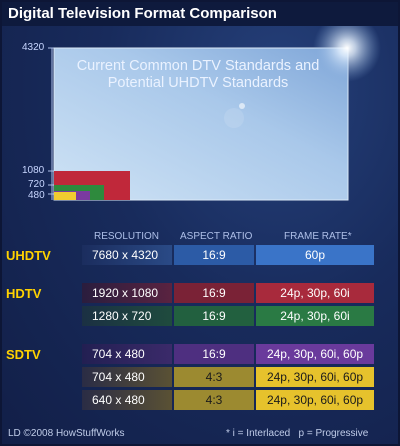 The image size is (400, 446). I want to click on cell-resolution: 1920 x 1080, so click(127, 293).